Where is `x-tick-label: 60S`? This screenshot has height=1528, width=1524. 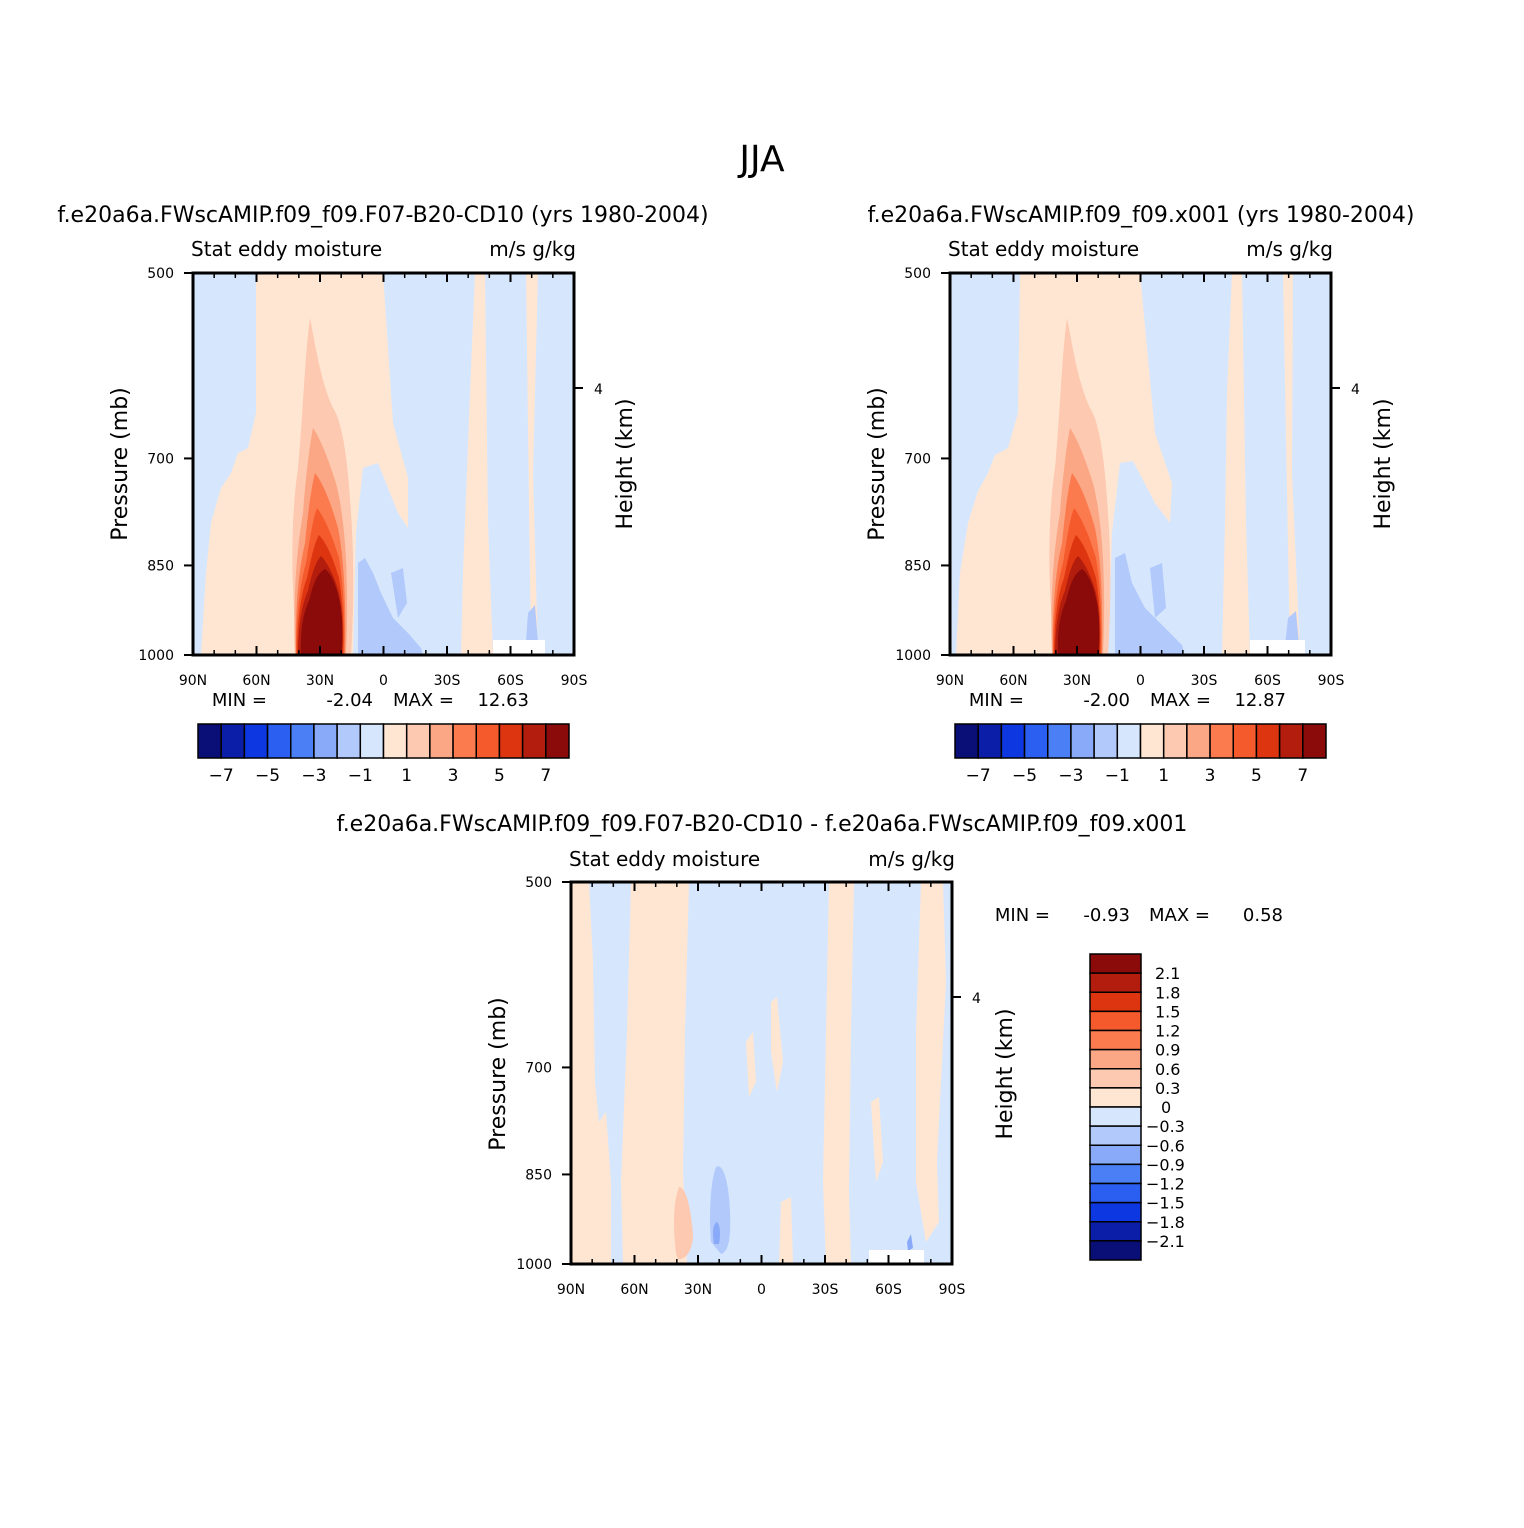
x-tick-label: 60S is located at coordinates (888, 1290).